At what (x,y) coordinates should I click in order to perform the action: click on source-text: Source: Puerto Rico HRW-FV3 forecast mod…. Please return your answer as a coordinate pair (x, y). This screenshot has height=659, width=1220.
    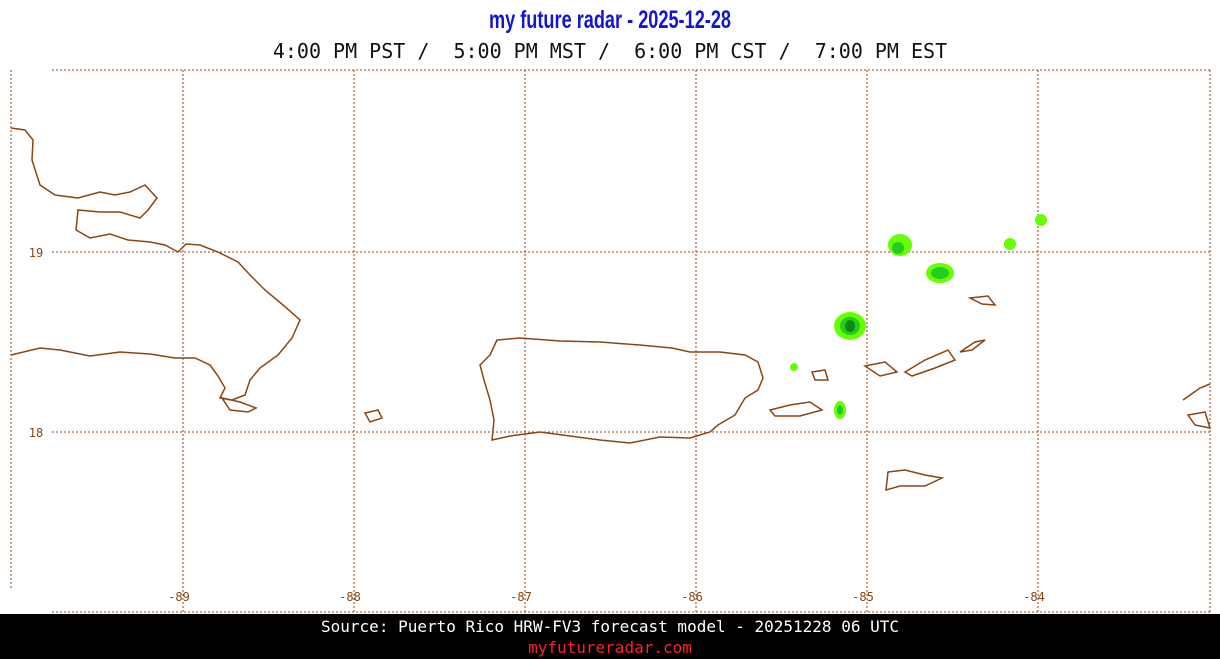
    Looking at the image, I should click on (610, 626).